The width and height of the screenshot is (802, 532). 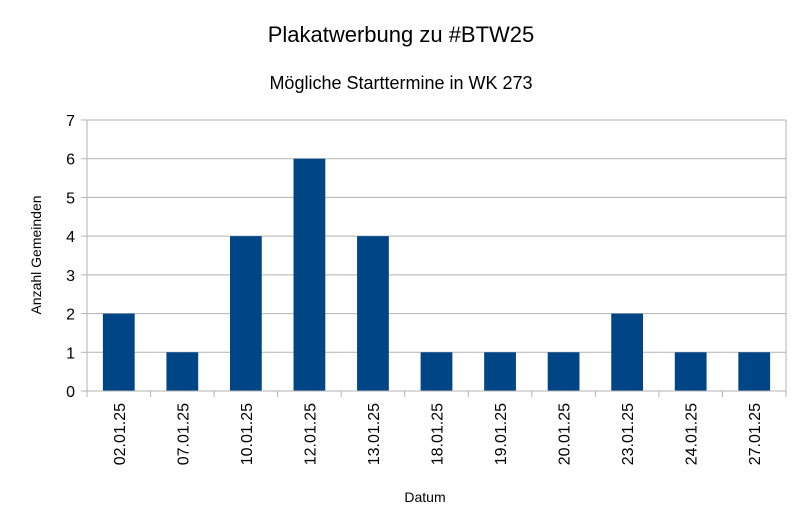 I want to click on y-axis-label: Anzahl Gemeinden, so click(x=36, y=254).